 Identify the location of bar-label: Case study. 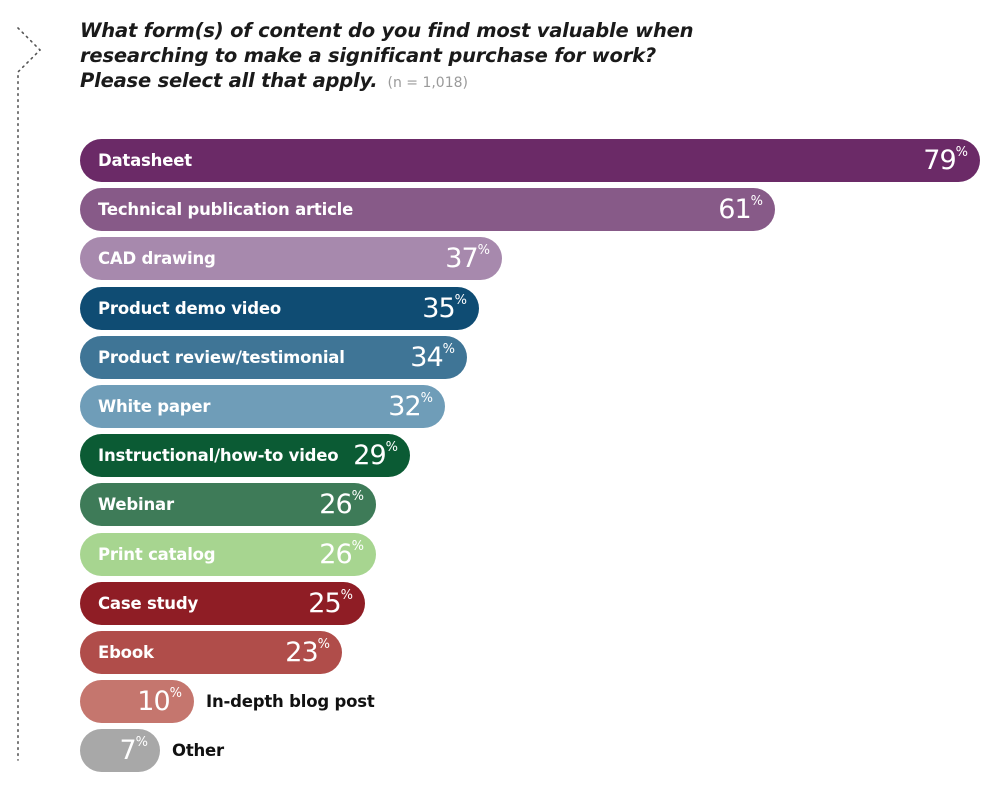
(148, 603).